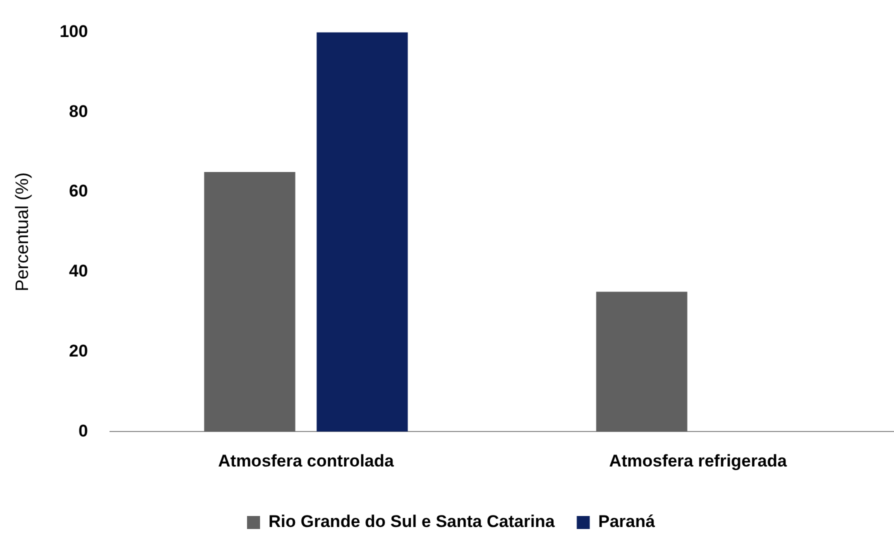 The image size is (894, 543). What do you see at coordinates (83, 430) in the screenshot?
I see `y-tick-label: 0` at bounding box center [83, 430].